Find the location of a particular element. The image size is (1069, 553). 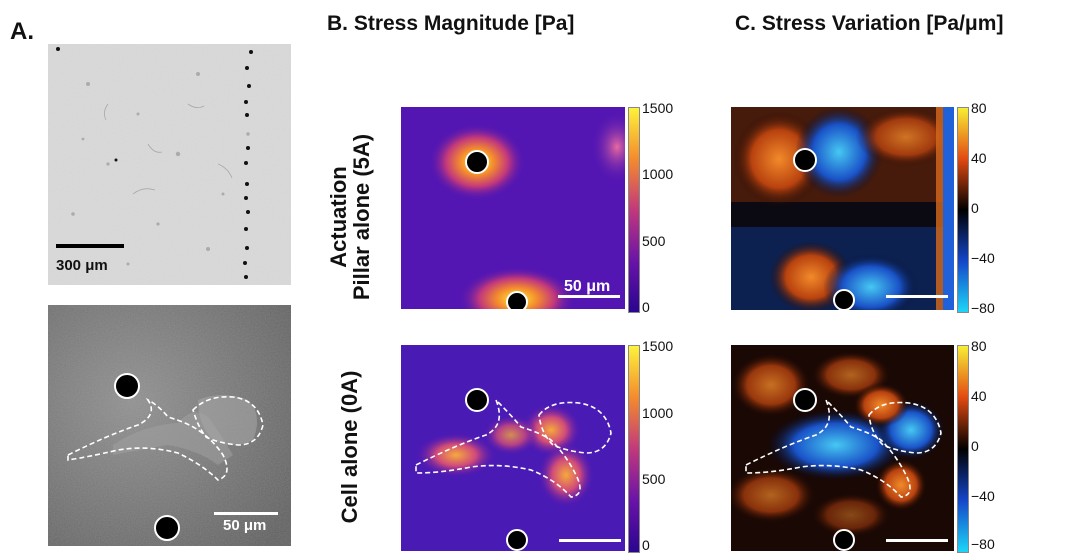

brightfield-image is located at coordinates (169, 164).